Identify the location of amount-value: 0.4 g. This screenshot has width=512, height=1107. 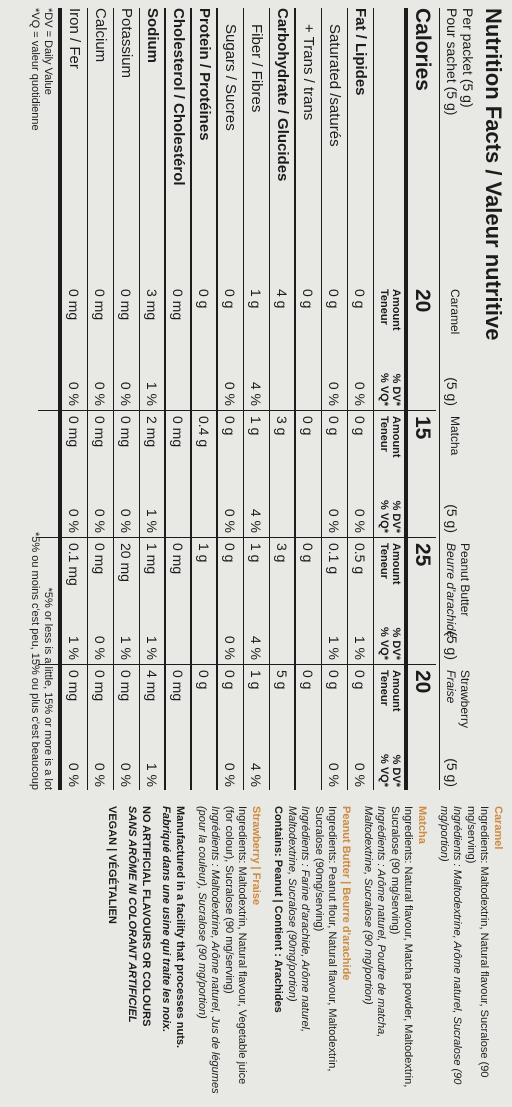
(204, 432).